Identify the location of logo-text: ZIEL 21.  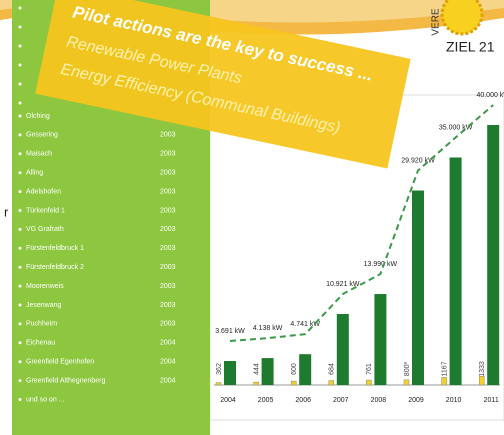
(470, 47).